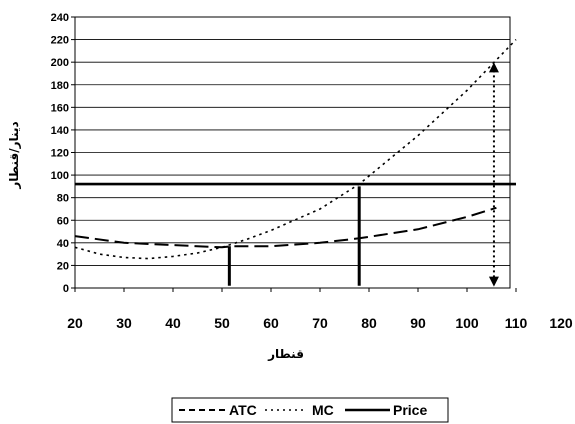  I want to click on y-tick-label: 240, so click(60, 18).